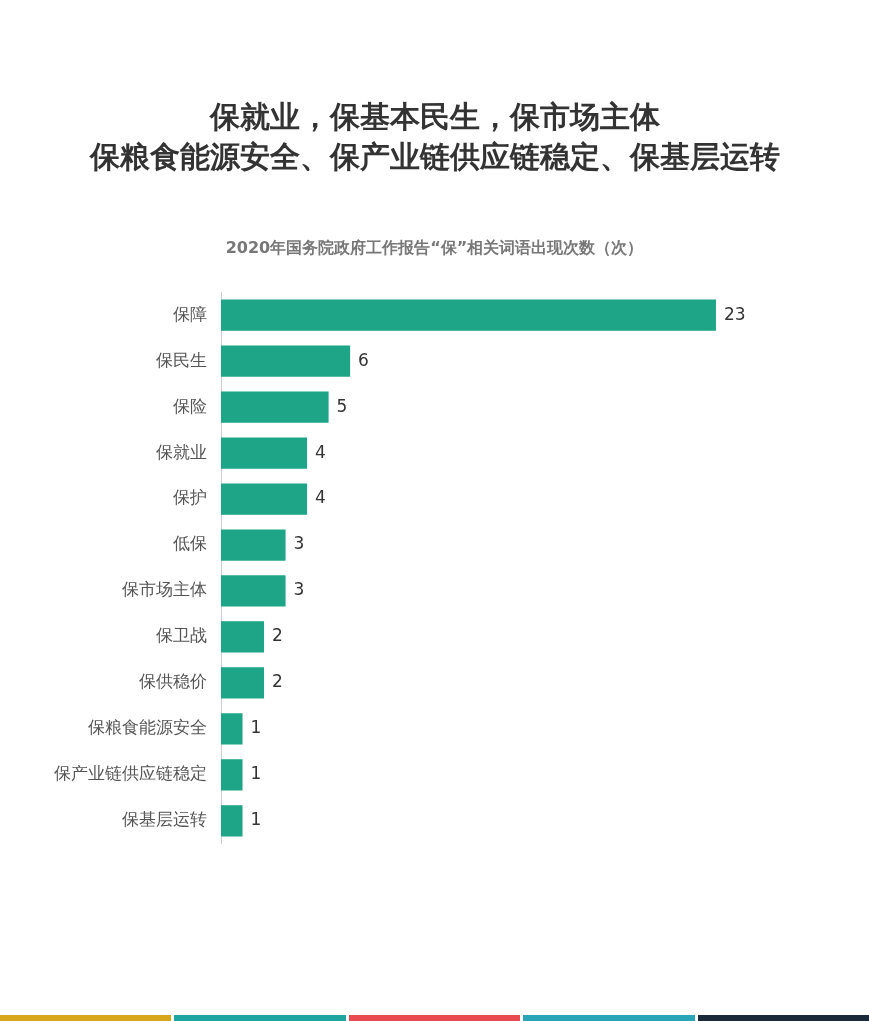  I want to click on y-tick-label: 保障, so click(190, 313).